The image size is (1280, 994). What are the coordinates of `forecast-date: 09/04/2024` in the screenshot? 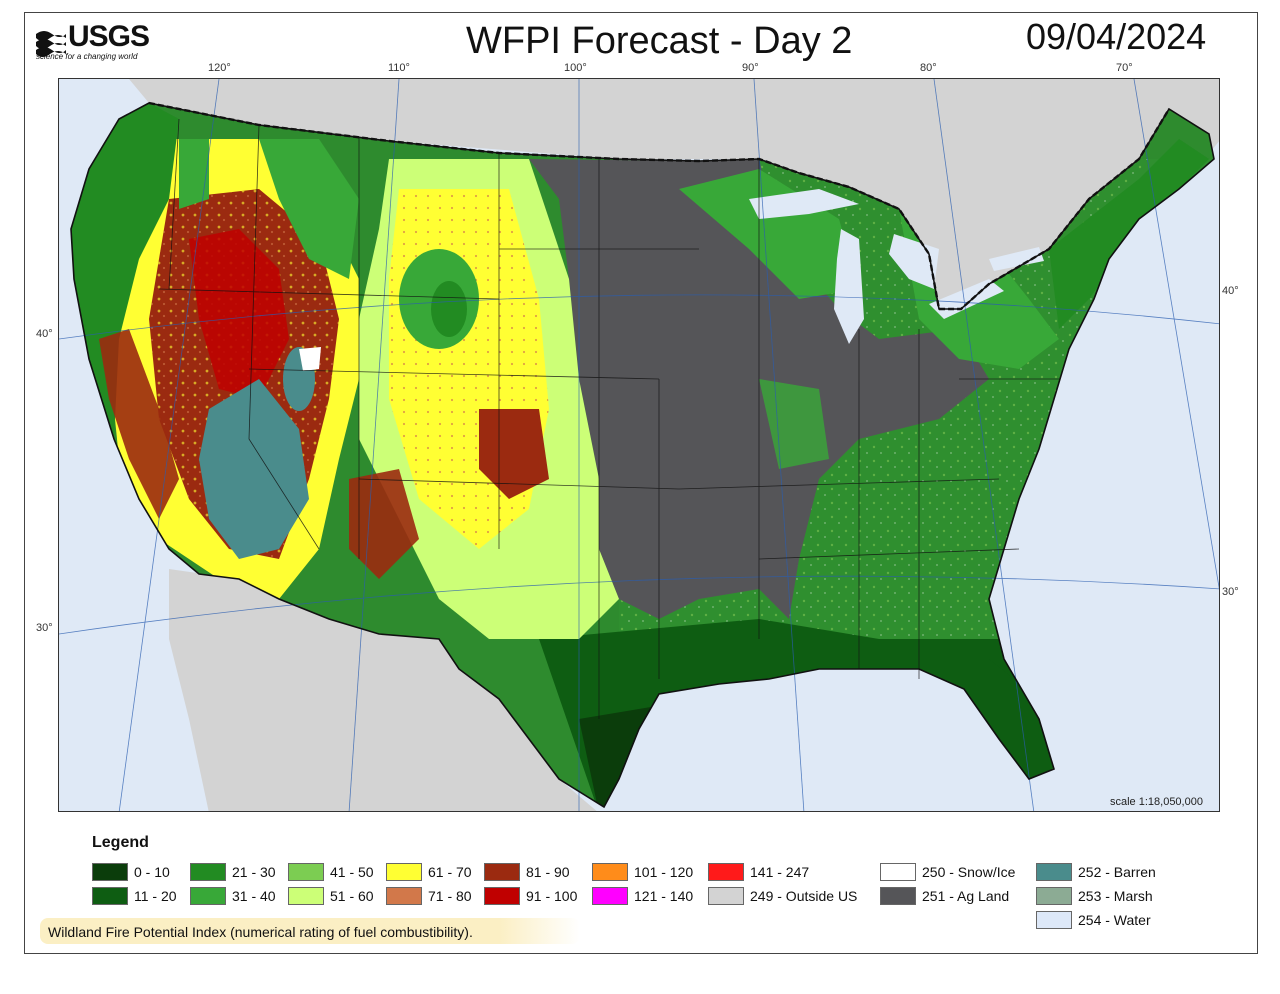 It's located at (1116, 36).